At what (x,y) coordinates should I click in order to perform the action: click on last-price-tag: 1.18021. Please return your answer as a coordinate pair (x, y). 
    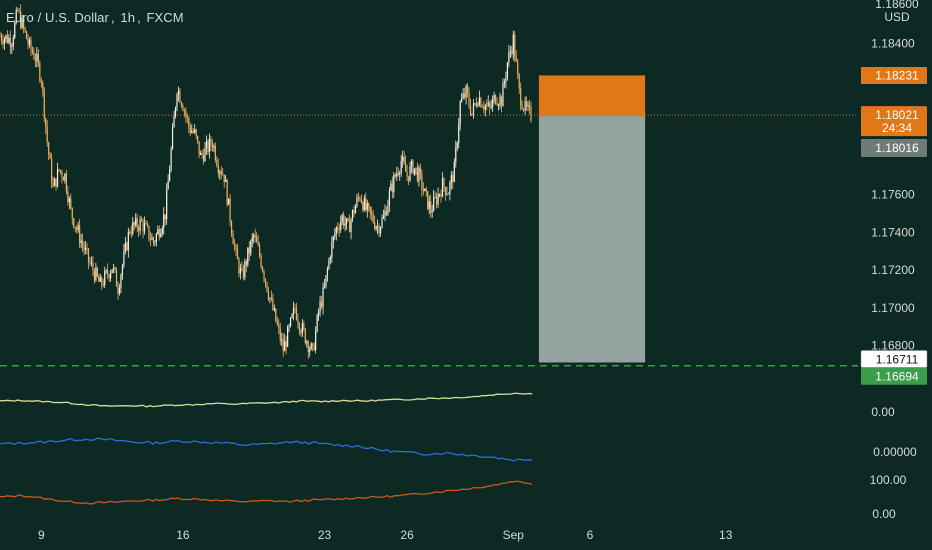
    Looking at the image, I should click on (897, 115).